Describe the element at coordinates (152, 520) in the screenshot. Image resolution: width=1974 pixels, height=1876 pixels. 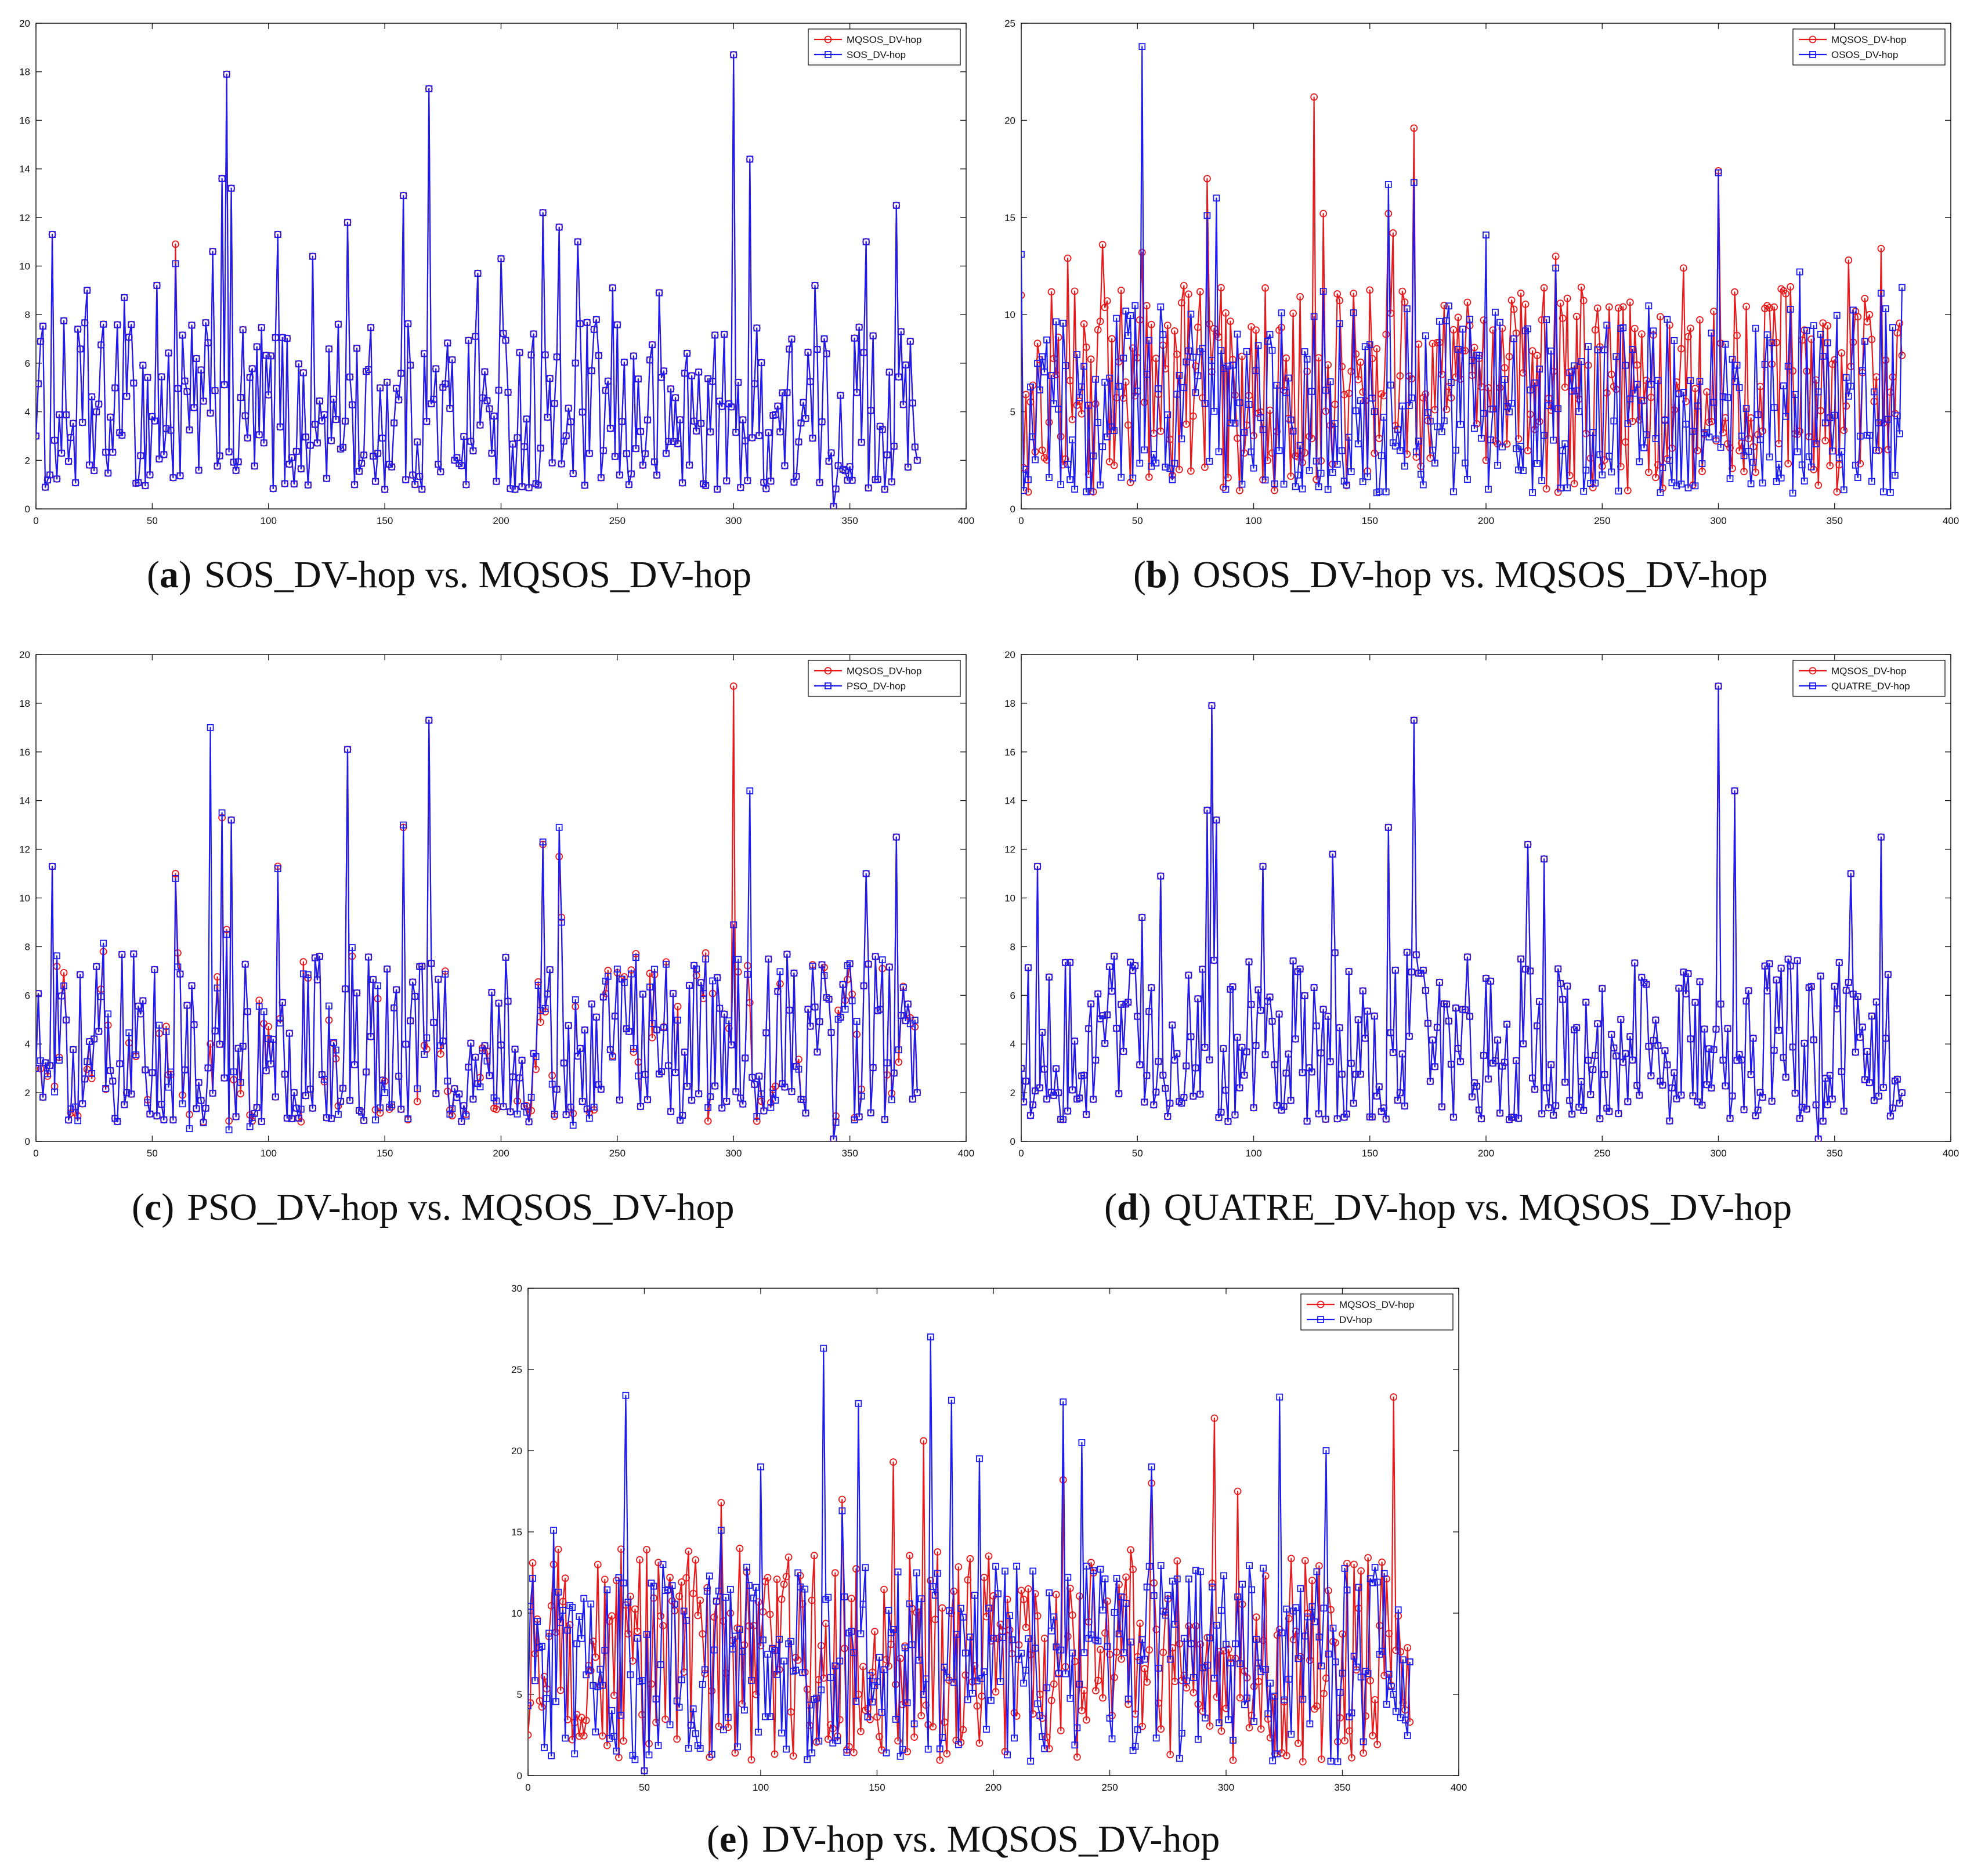
I see `x-tick-label: 50` at that location.